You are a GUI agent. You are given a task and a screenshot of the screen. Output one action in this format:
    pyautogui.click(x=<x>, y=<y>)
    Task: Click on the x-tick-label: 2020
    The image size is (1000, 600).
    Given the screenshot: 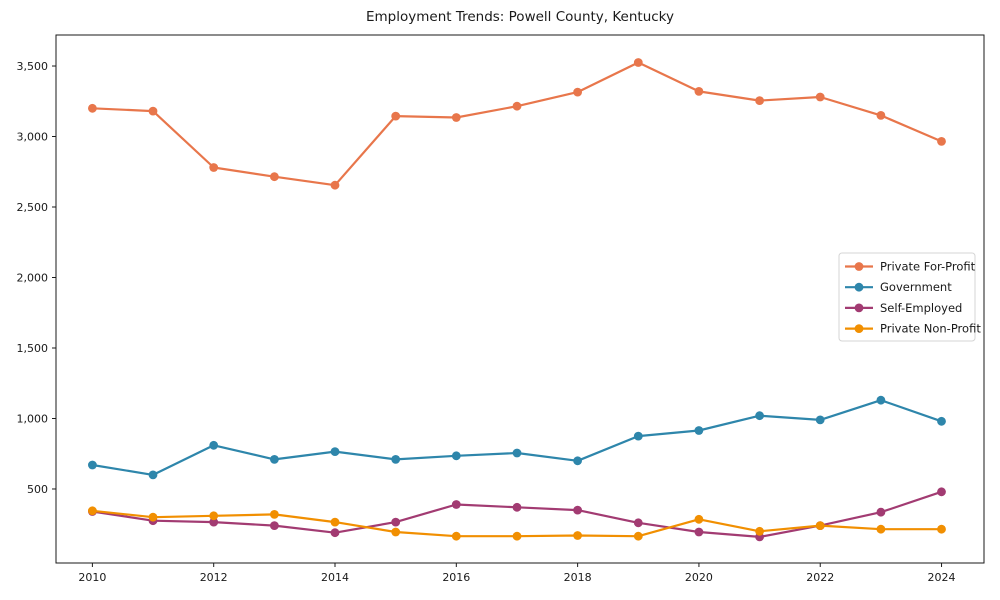 What is the action you would take?
    pyautogui.click(x=699, y=577)
    